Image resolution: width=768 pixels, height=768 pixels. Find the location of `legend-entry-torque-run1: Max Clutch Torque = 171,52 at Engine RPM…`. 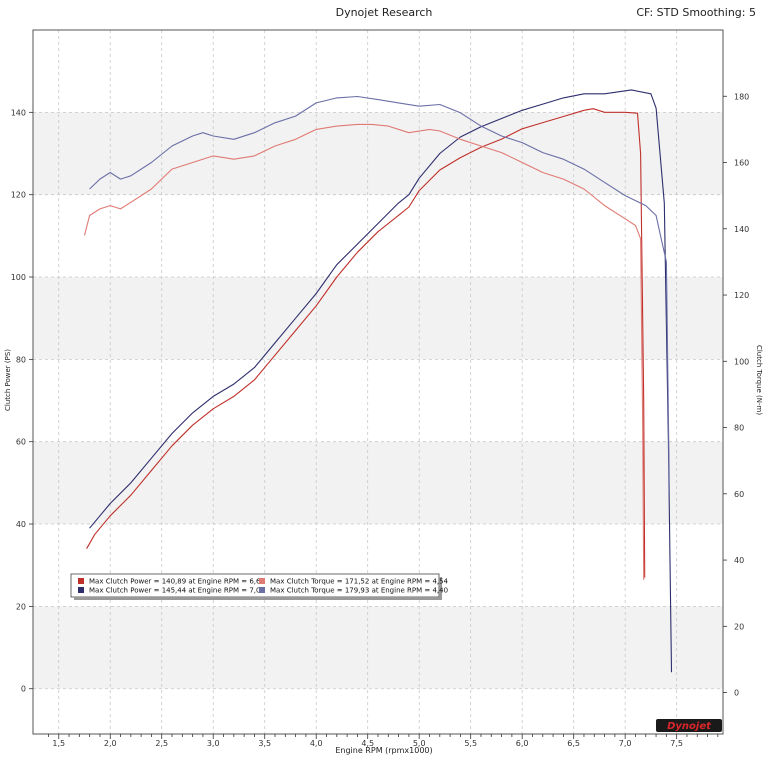

legend-entry-torque-run1: Max Clutch Torque = 171,52 at Engine RPM… is located at coordinates (359, 582).